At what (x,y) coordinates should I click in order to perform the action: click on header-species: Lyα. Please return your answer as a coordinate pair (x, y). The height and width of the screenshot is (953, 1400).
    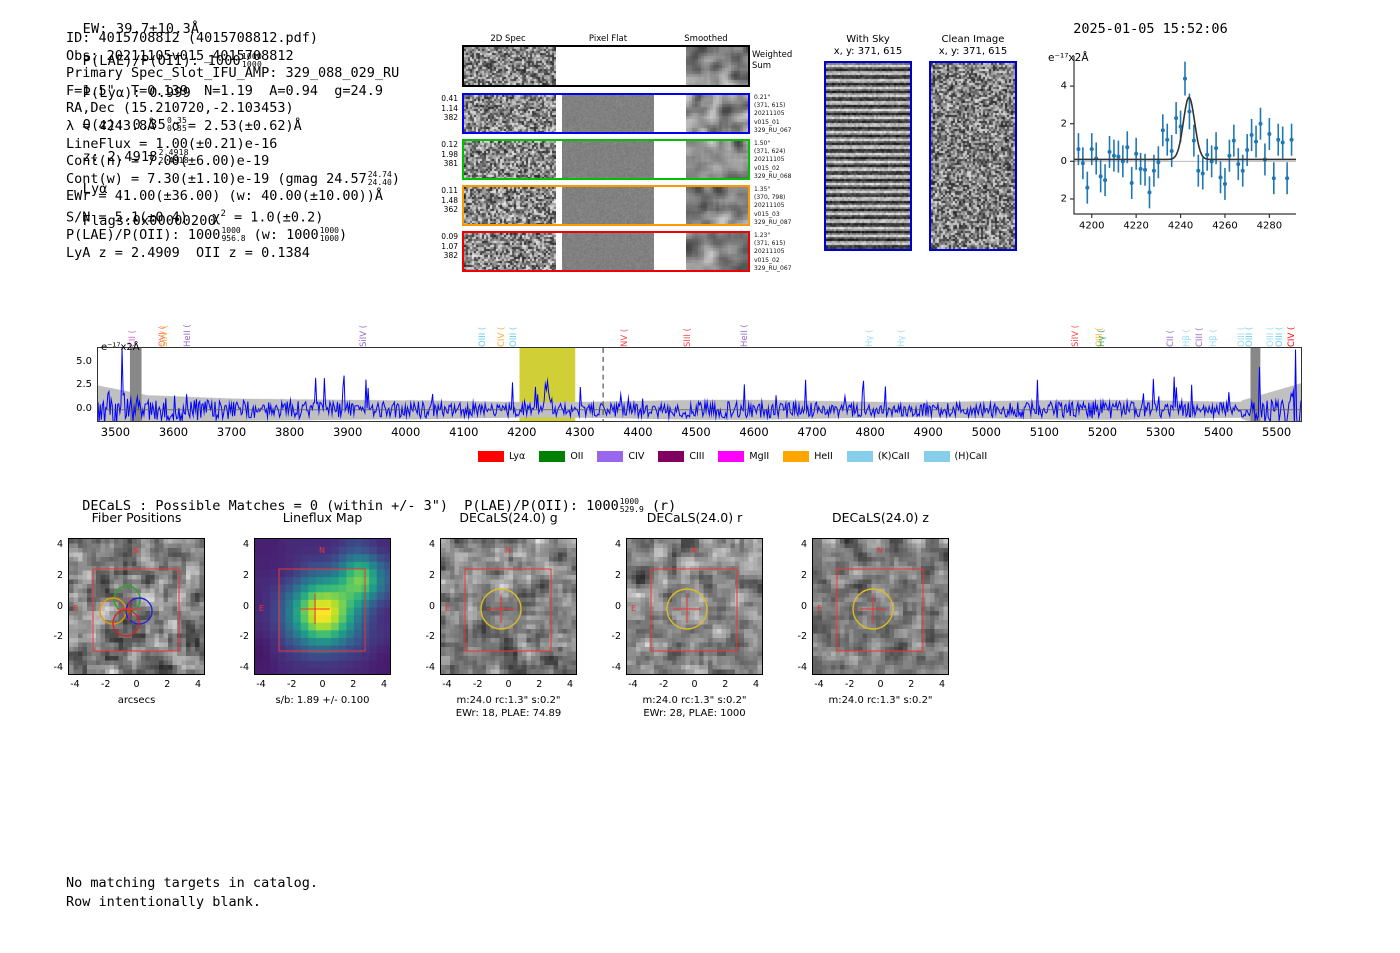
    Looking at the image, I should click on (95, 189).